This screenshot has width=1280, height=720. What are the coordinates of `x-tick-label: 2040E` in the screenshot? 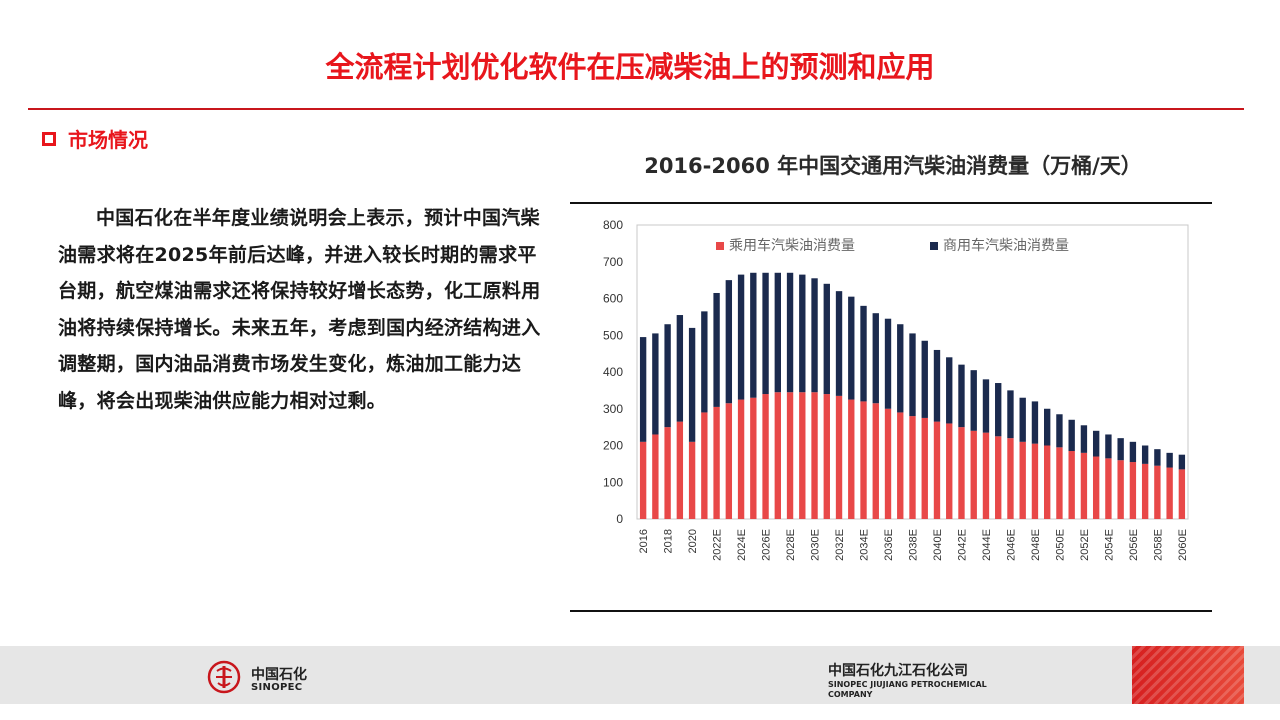 It's located at (938, 545).